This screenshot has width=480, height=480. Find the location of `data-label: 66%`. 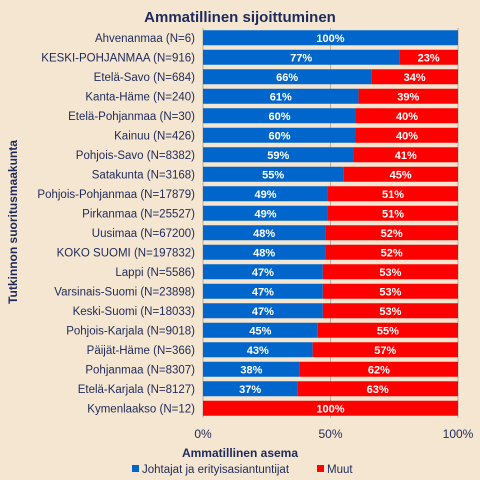

data-label: 66% is located at coordinates (287, 78).